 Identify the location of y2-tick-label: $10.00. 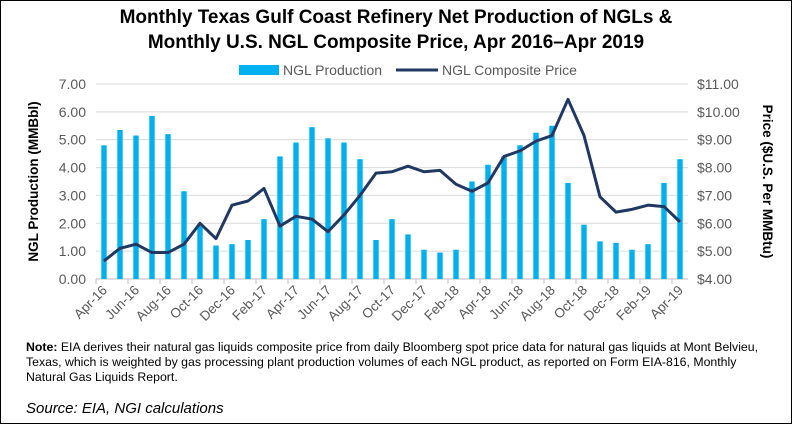
(718, 112).